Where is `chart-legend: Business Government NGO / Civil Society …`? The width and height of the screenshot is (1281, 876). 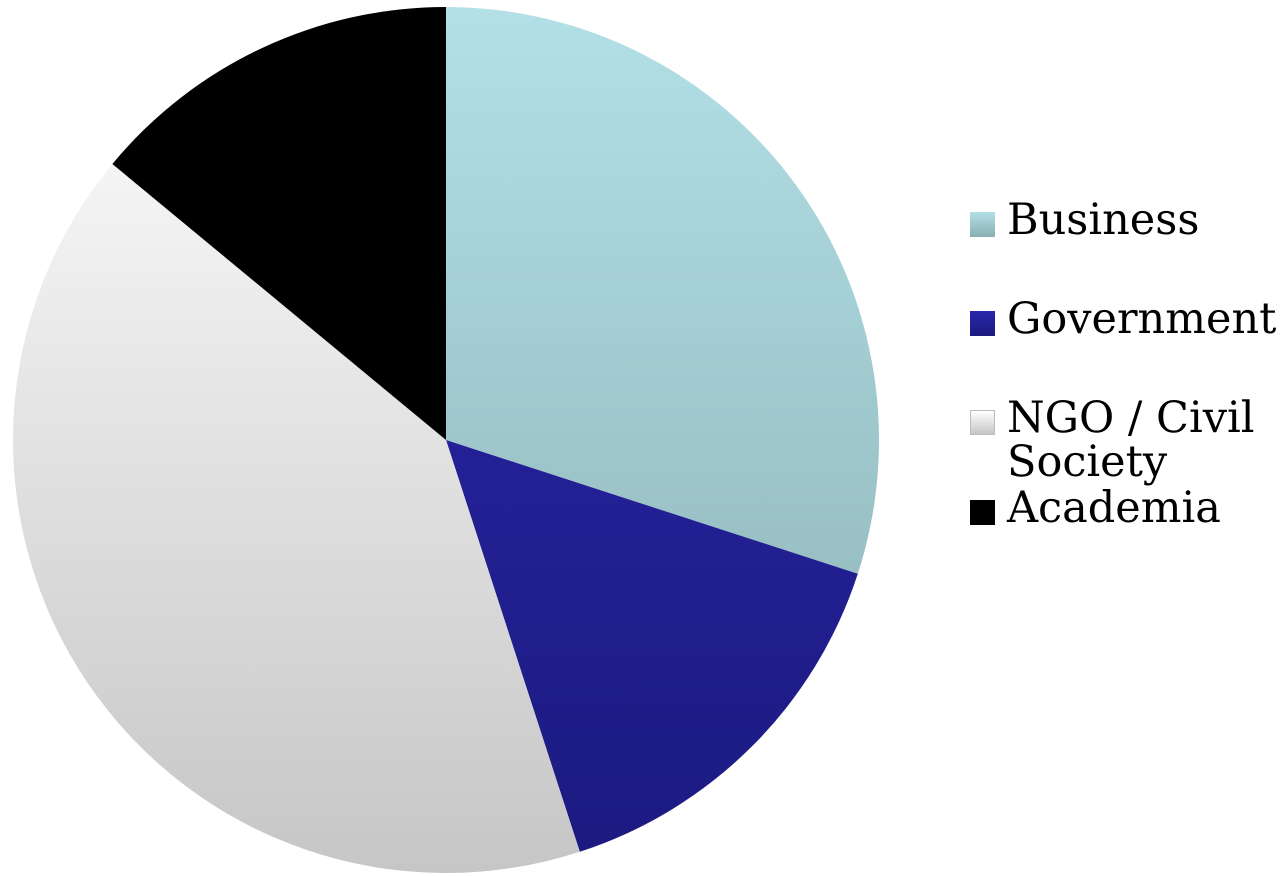 chart-legend: Business Government NGO / Civil Society … is located at coordinates (1123, 364).